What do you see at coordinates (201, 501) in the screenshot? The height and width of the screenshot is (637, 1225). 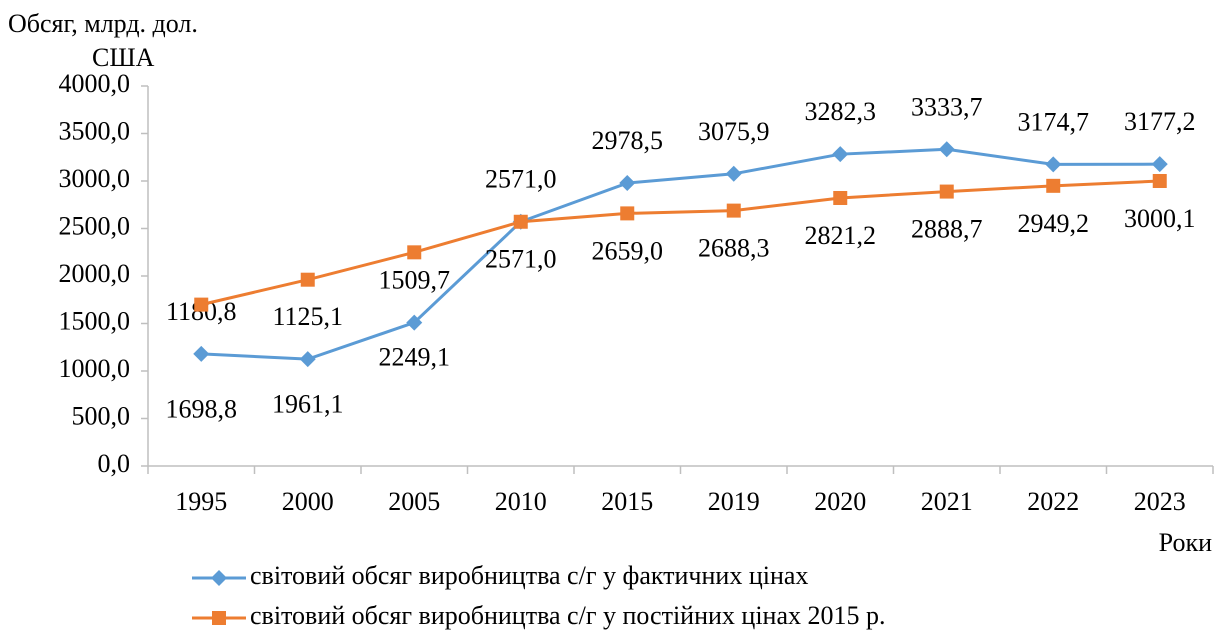 I see `x-tick-label: 1995` at bounding box center [201, 501].